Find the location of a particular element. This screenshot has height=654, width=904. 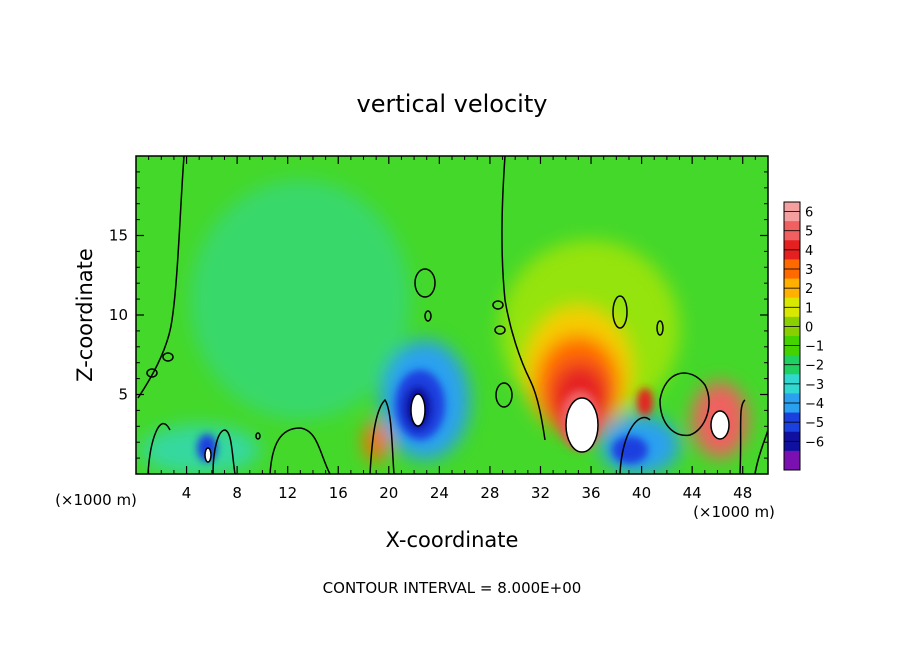

x-unit-left: (×1000 m) is located at coordinates (96, 500).